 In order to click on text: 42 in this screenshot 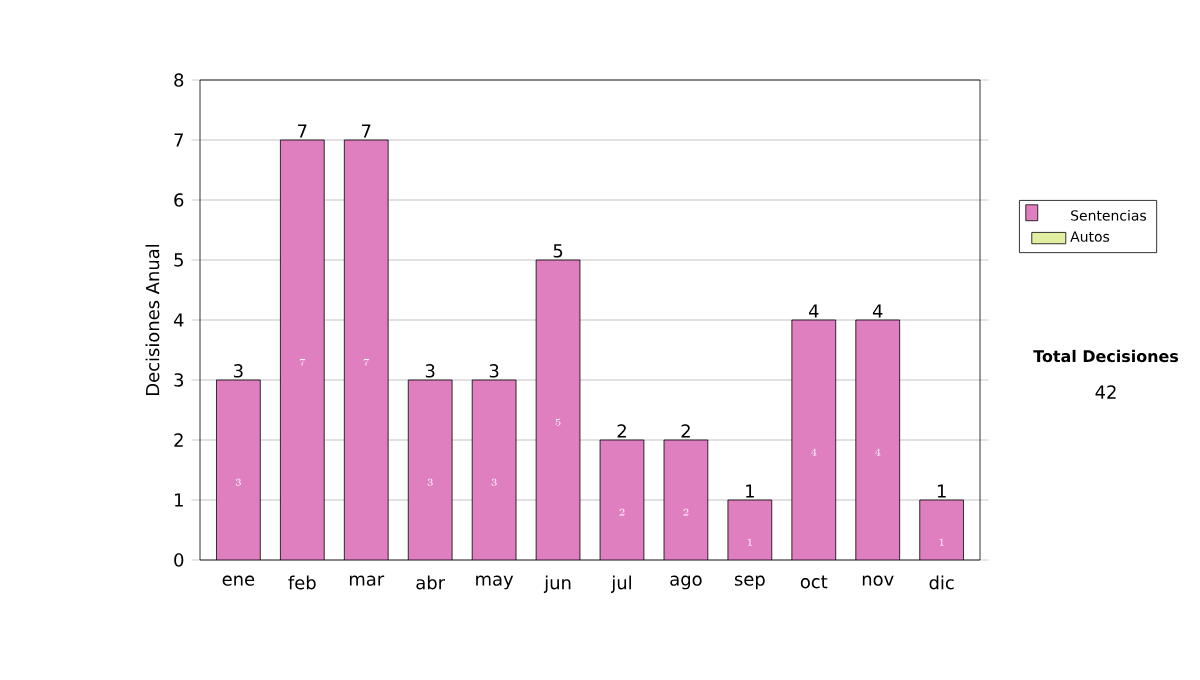, I will do `click(1105, 392)`.